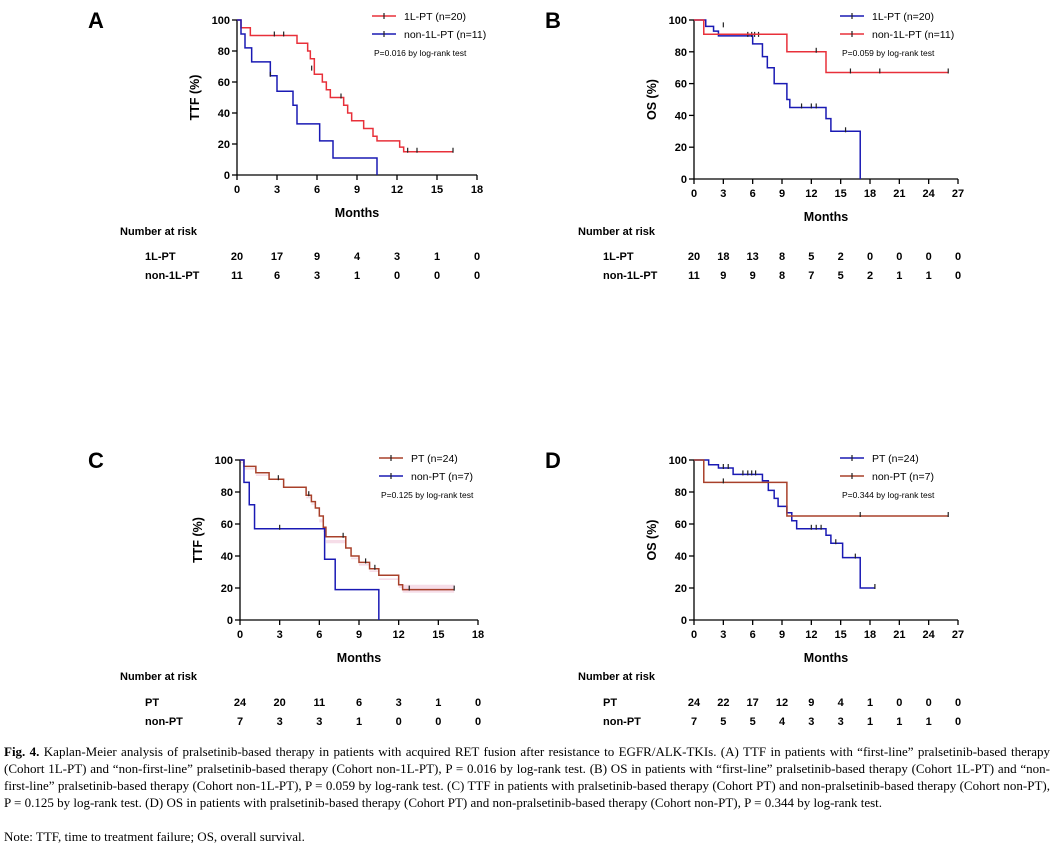 This screenshot has width=1056, height=859. I want to click on x-tick-label: 24, so click(929, 194).